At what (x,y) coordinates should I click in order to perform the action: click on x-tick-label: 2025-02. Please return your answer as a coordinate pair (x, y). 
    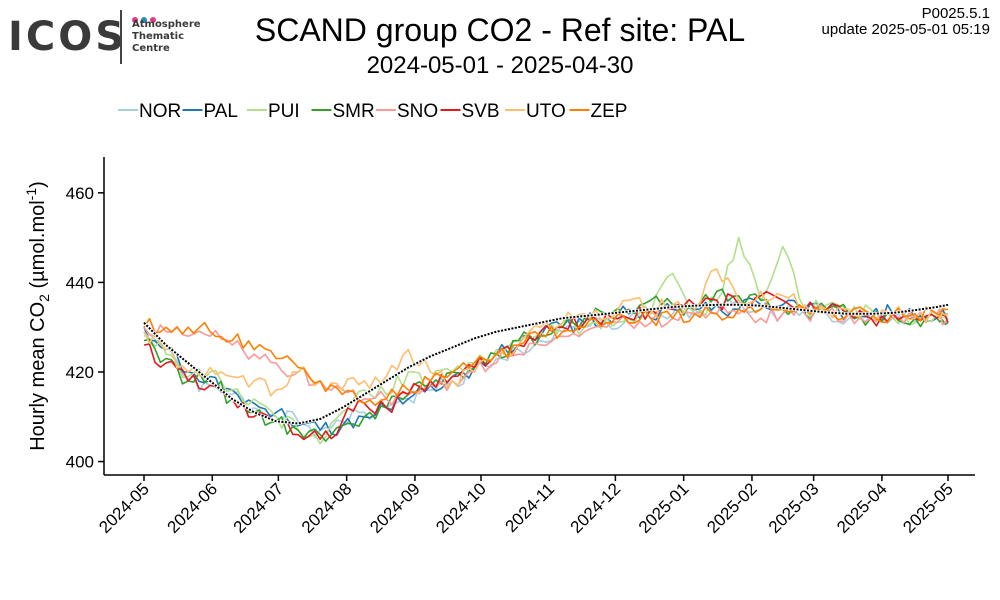
    Looking at the image, I should click on (732, 508).